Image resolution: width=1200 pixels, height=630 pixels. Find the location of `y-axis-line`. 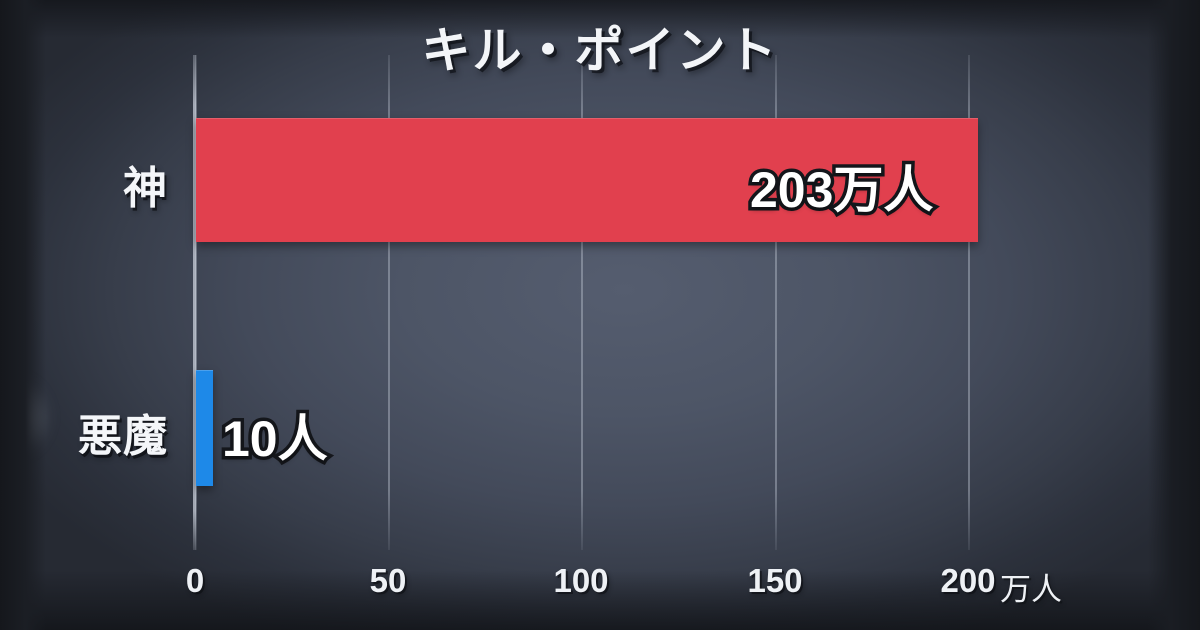

y-axis-line is located at coordinates (194, 302).